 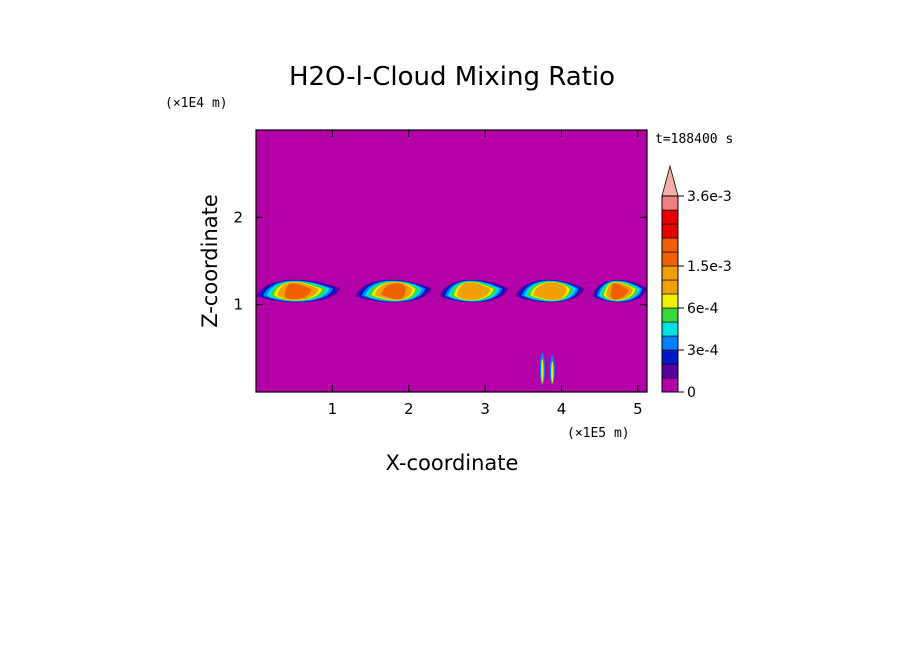 What do you see at coordinates (703, 309) in the screenshot?
I see `colorbar-label: 6e-4` at bounding box center [703, 309].